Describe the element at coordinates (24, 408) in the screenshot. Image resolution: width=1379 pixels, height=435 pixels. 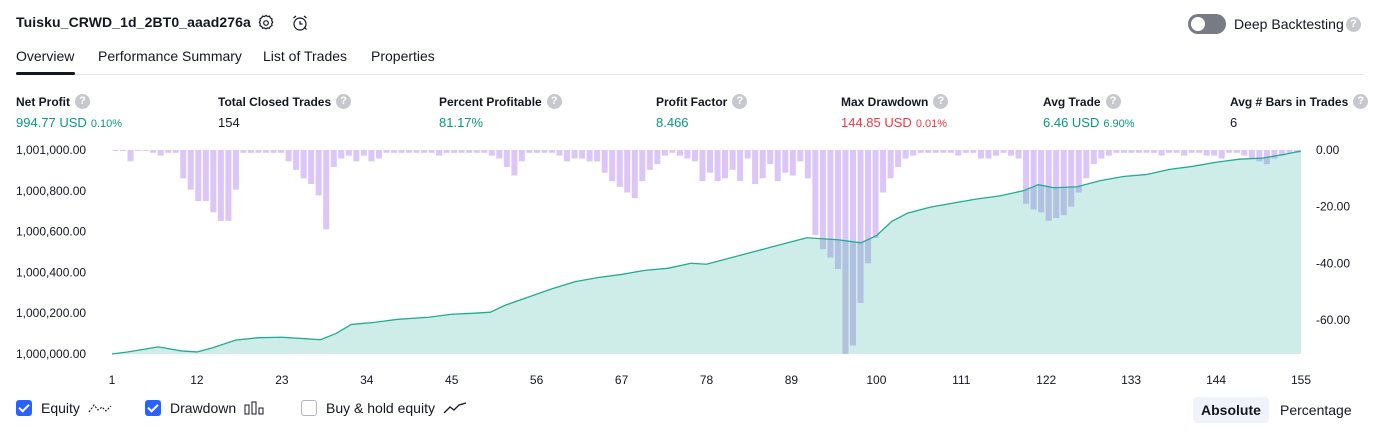
I see `equity-checkbox` at that location.